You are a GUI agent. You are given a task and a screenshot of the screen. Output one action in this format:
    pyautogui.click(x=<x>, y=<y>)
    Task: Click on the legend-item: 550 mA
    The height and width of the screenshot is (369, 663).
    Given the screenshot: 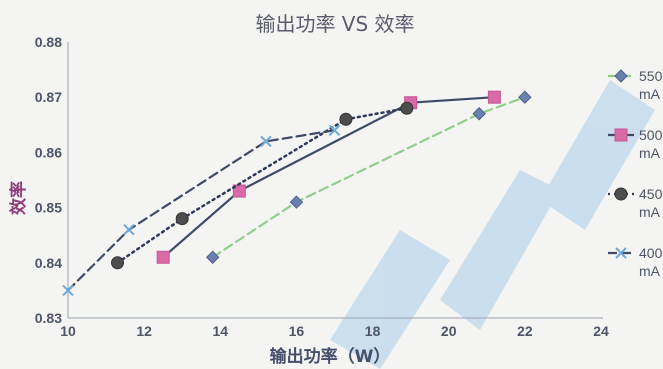 What is the action you would take?
    pyautogui.click(x=635, y=85)
    